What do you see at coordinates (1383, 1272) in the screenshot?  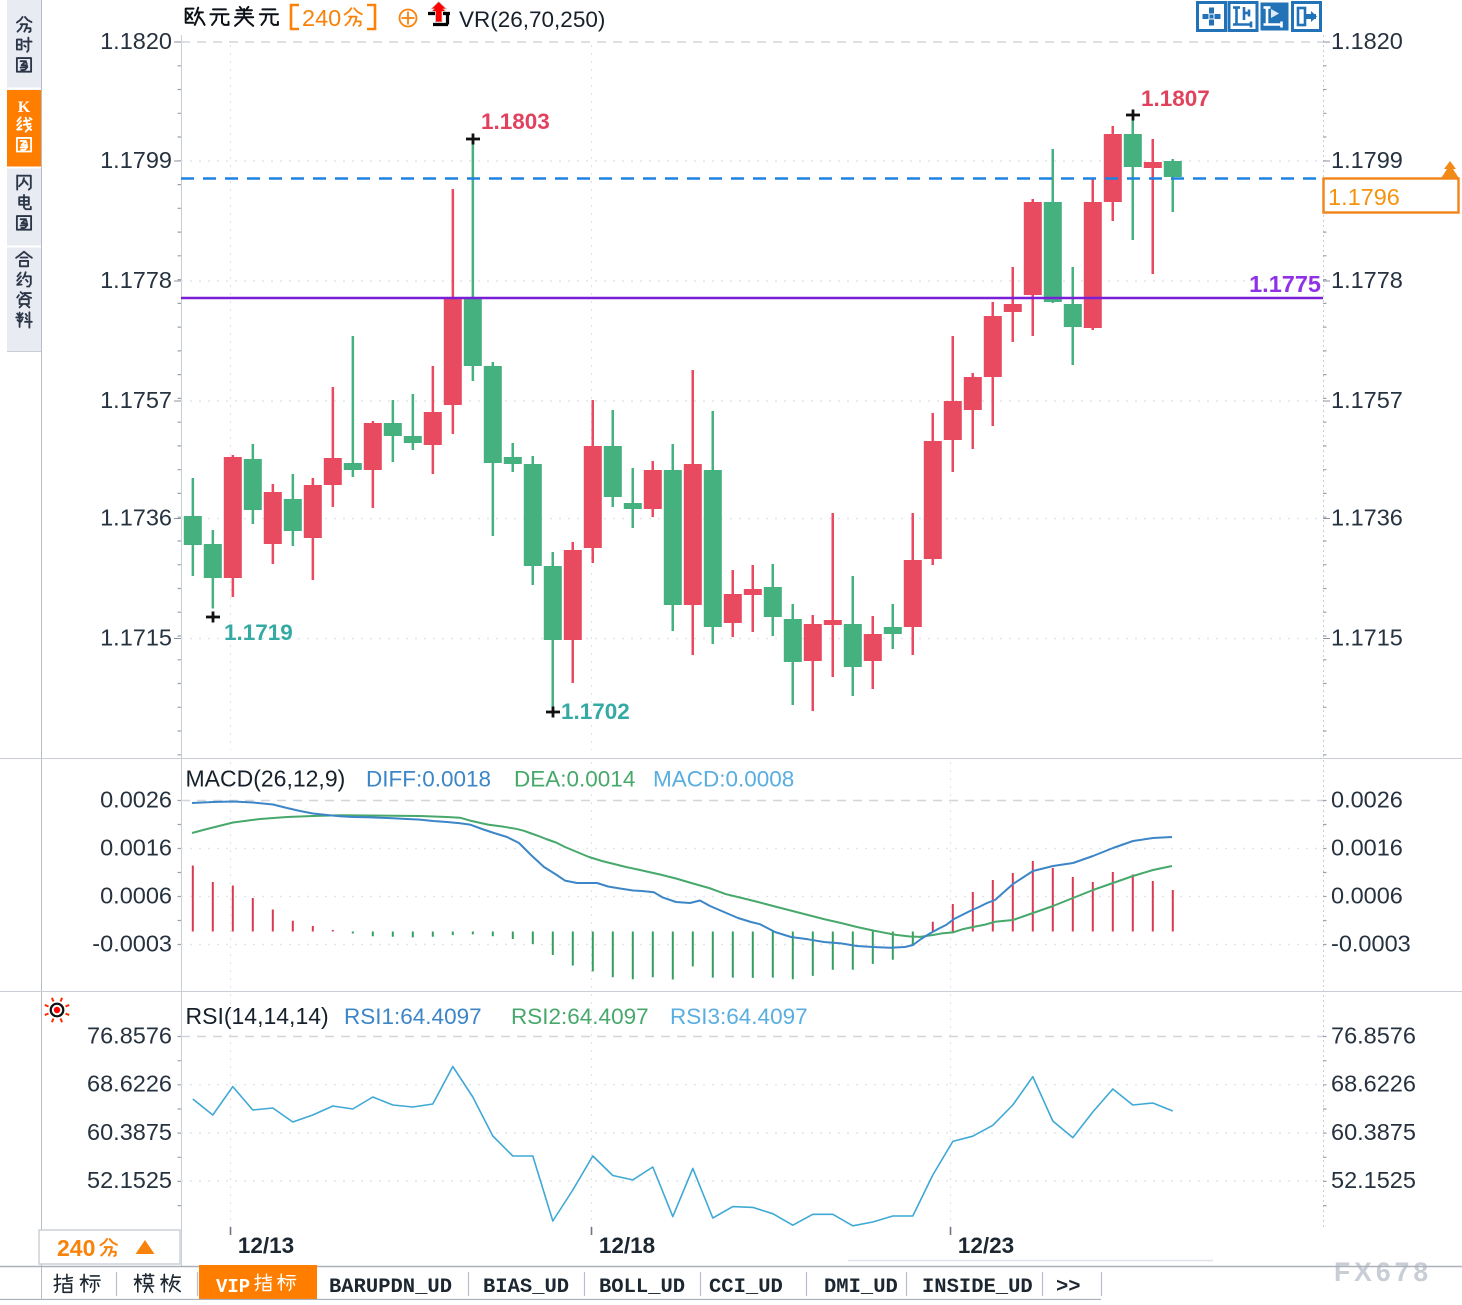 I see `svg-text: FX678` at bounding box center [1383, 1272].